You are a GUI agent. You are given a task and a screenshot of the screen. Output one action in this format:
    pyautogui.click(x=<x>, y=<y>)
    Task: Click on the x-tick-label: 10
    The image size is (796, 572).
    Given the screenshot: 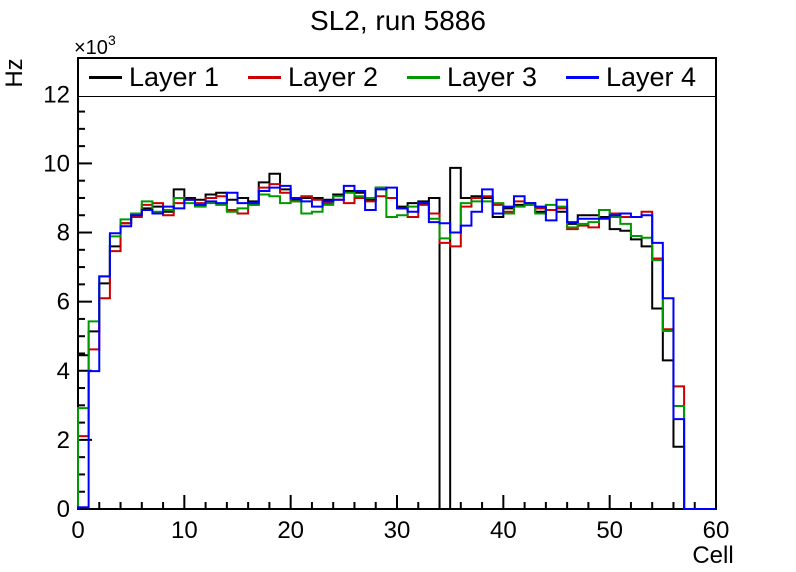 What is the action you would take?
    pyautogui.click(x=184, y=530)
    